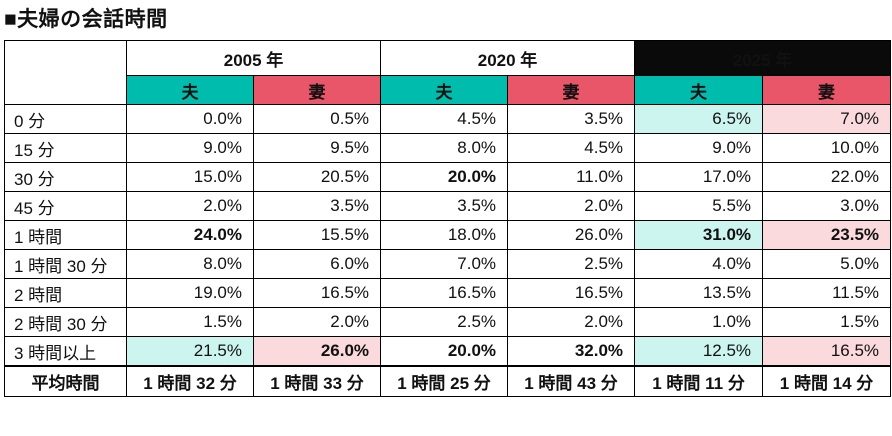 The width and height of the screenshot is (892, 436). I want to click on value-cell: 1.0%, so click(699, 322).